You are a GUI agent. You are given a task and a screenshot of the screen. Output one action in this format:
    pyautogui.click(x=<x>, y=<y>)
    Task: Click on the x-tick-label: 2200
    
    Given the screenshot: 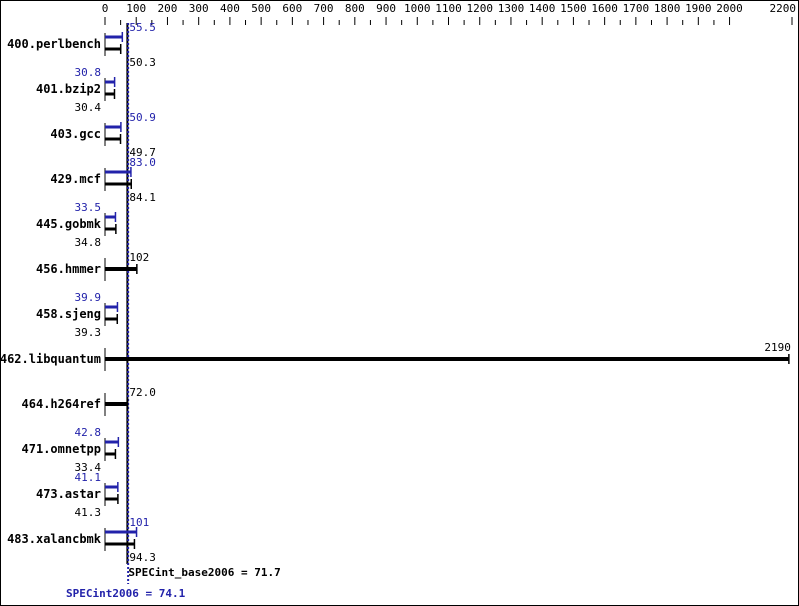 What is the action you would take?
    pyautogui.click(x=783, y=8)
    